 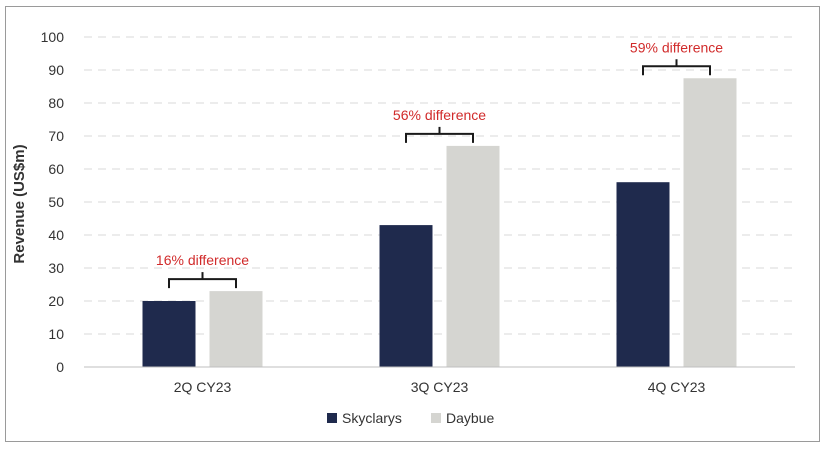 I want to click on x-axis-ticks: 2Q CY23 3Q CY23 4Q CY23, so click(x=440, y=387).